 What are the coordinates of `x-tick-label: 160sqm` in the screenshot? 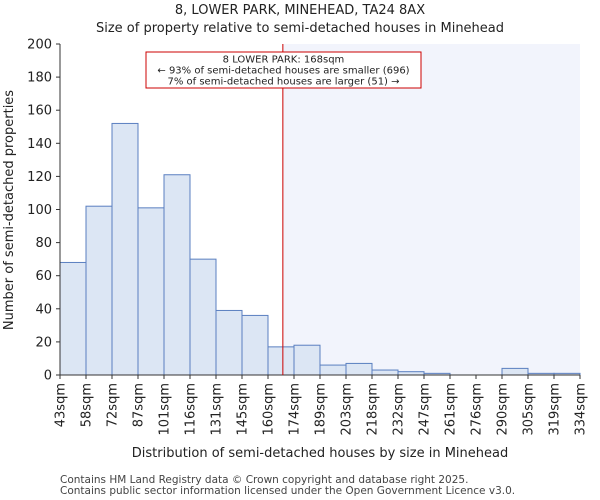 It's located at (269, 409).